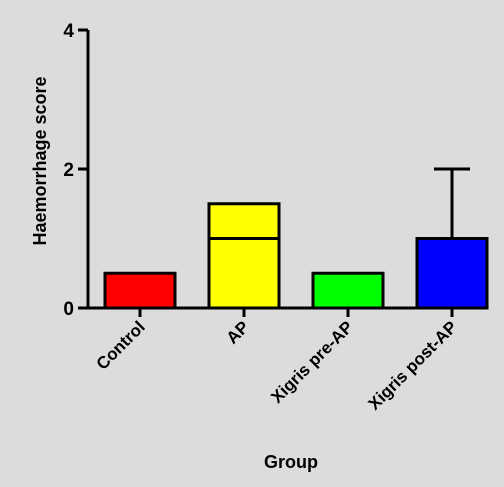 The height and width of the screenshot is (487, 504). What do you see at coordinates (40, 160) in the screenshot?
I see `y-axis-title: Haemorrhage score` at bounding box center [40, 160].